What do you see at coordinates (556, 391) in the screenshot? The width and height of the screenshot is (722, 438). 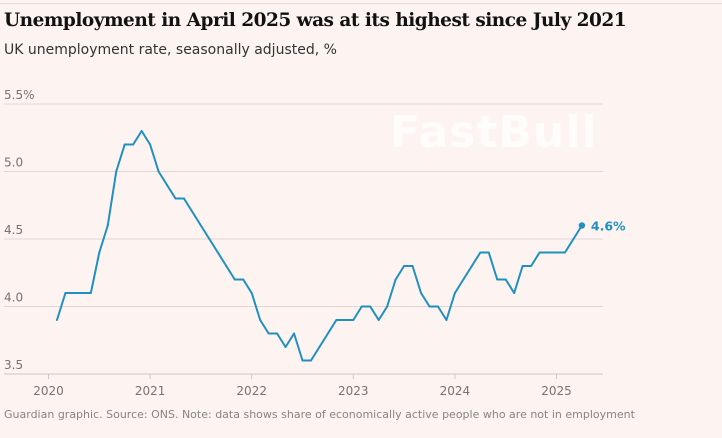 I see `x-tick-label: 2025` at bounding box center [556, 391].